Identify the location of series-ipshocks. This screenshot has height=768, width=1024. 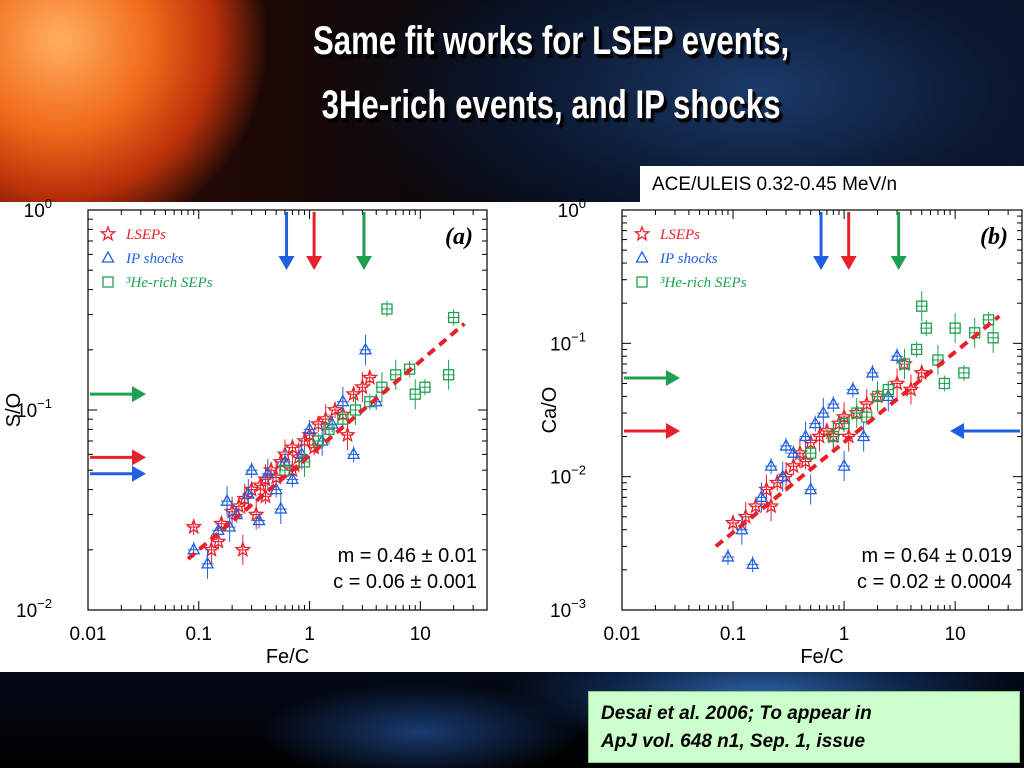
(812, 460).